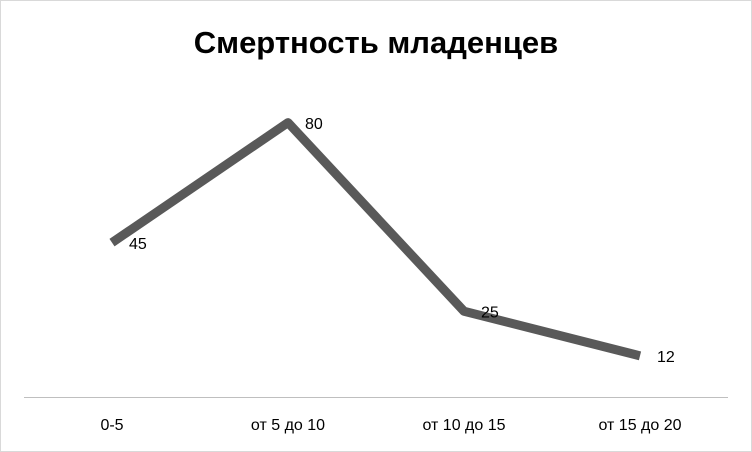  What do you see at coordinates (288, 425) in the screenshot?
I see `x-tick-label: от 5 до 10` at bounding box center [288, 425].